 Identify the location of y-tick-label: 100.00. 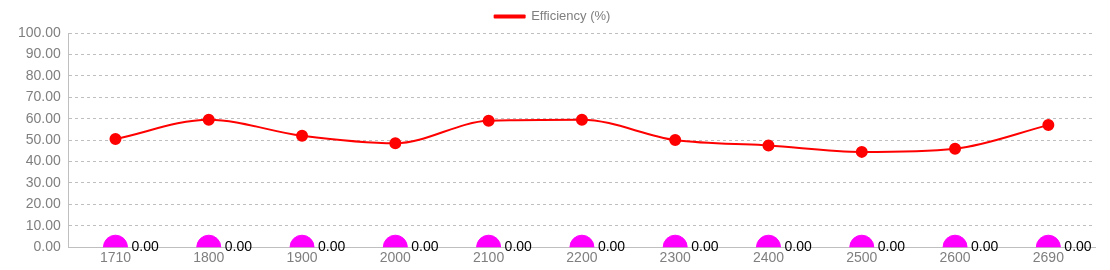
(39, 31).